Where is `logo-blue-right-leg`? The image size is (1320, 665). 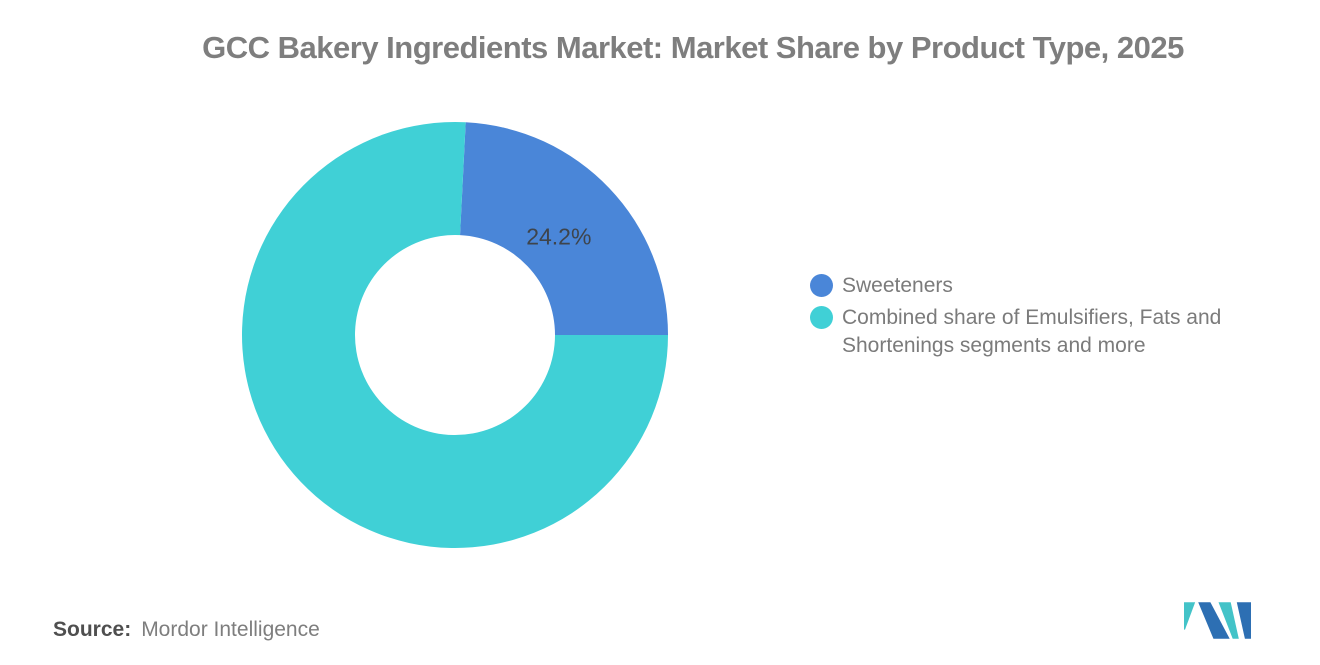 logo-blue-right-leg is located at coordinates (1243, 620).